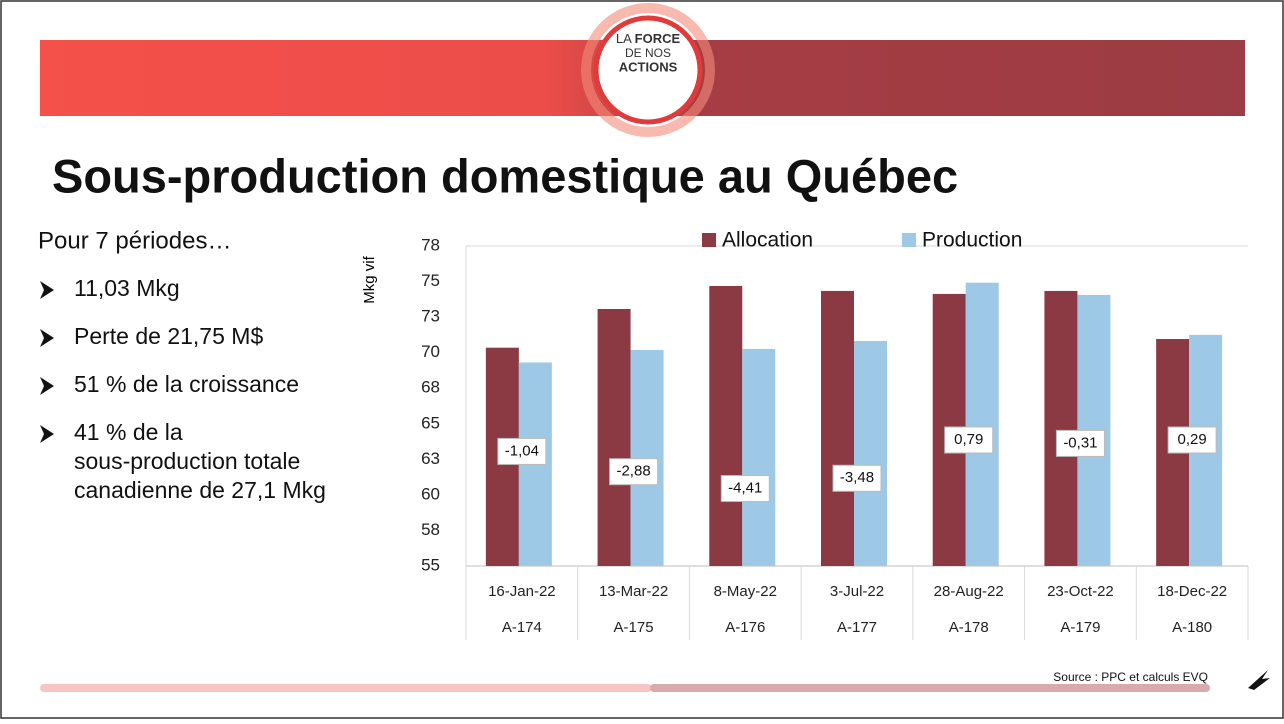 This screenshot has height=724, width=1284. Describe the element at coordinates (972, 240) in the screenshot. I see `legend-label: Production` at that location.